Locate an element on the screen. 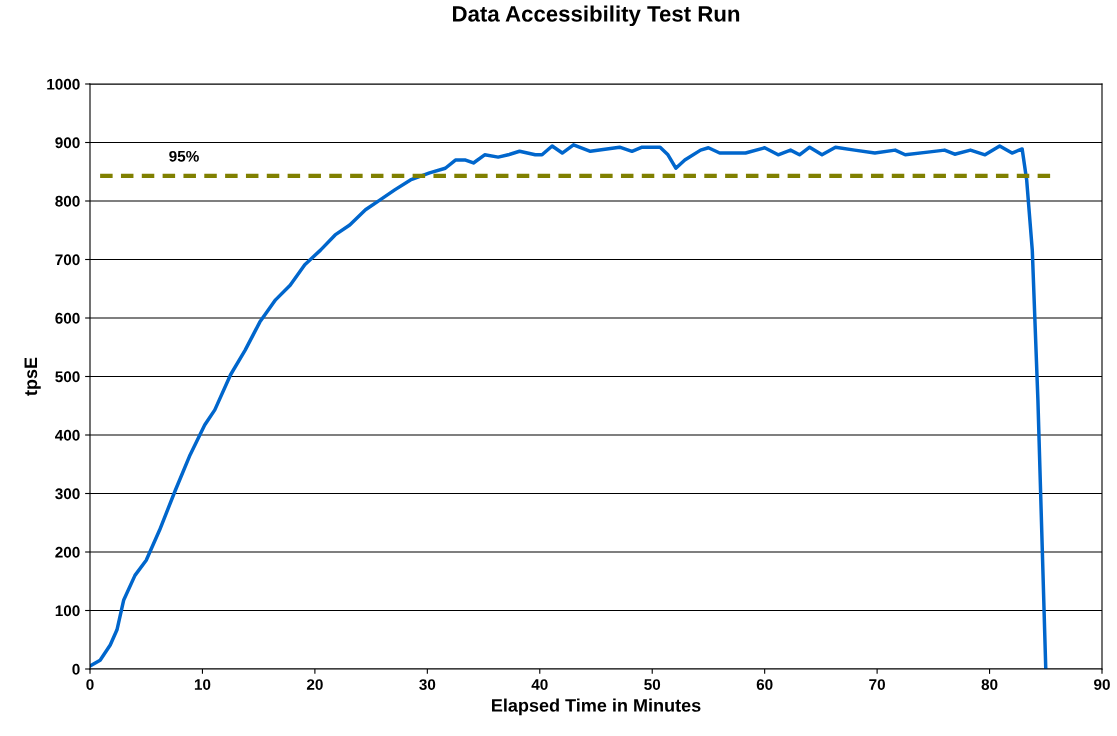 Image resolution: width=1117 pixels, height=736 pixels. x-tick-label: 30 is located at coordinates (427, 684).